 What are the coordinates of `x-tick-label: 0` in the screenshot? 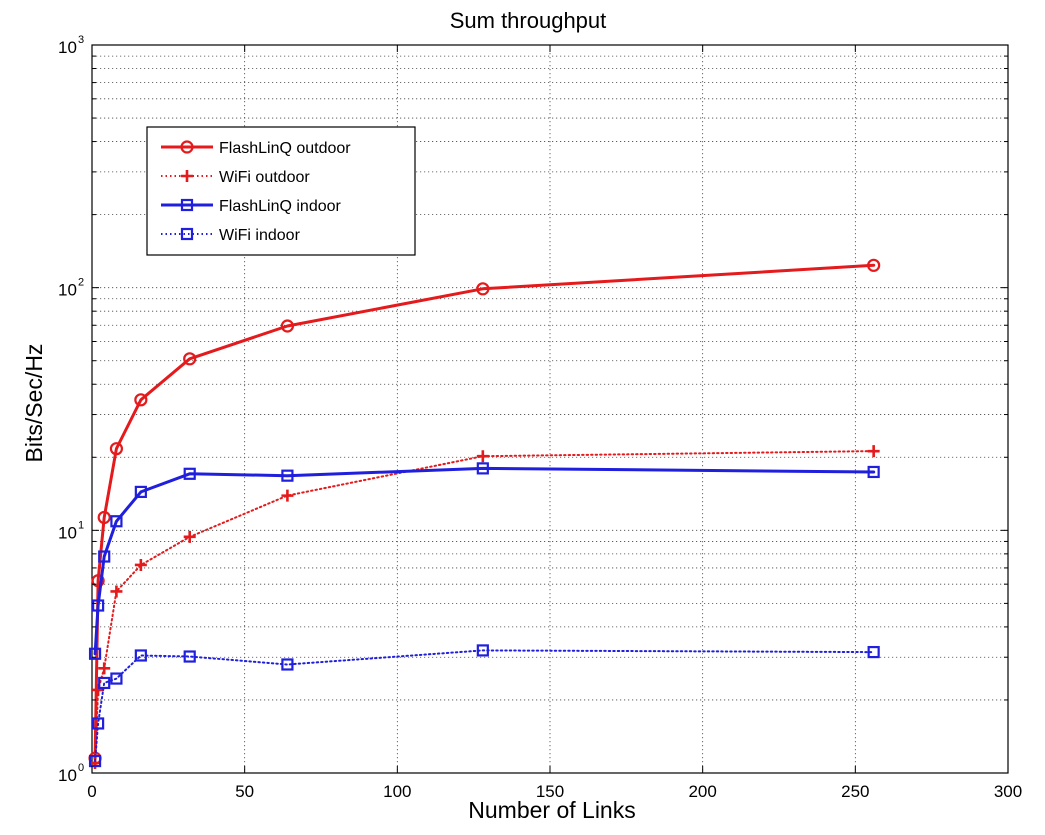 It's located at (91, 791).